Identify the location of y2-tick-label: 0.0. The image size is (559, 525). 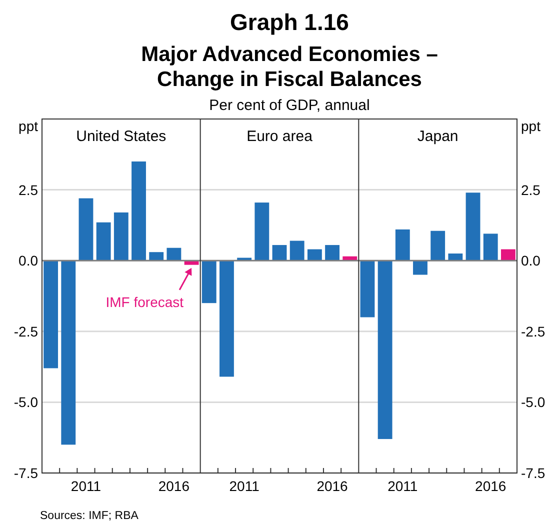
(531, 260).